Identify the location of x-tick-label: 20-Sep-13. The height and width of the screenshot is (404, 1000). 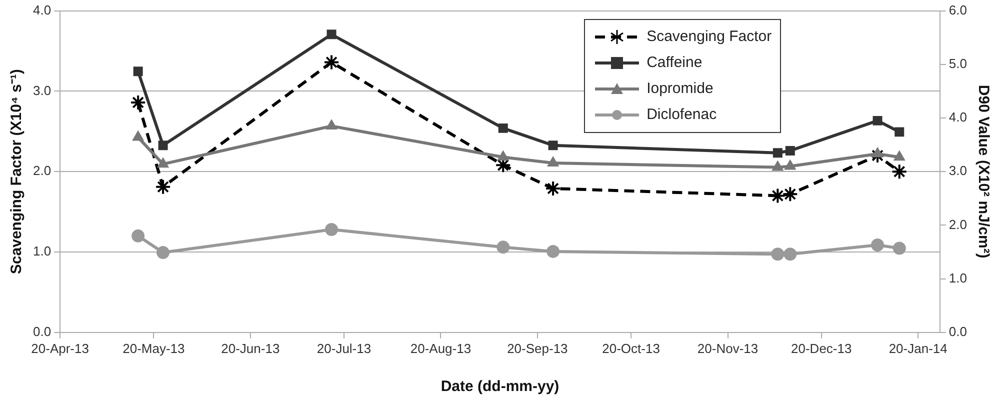
(537, 348).